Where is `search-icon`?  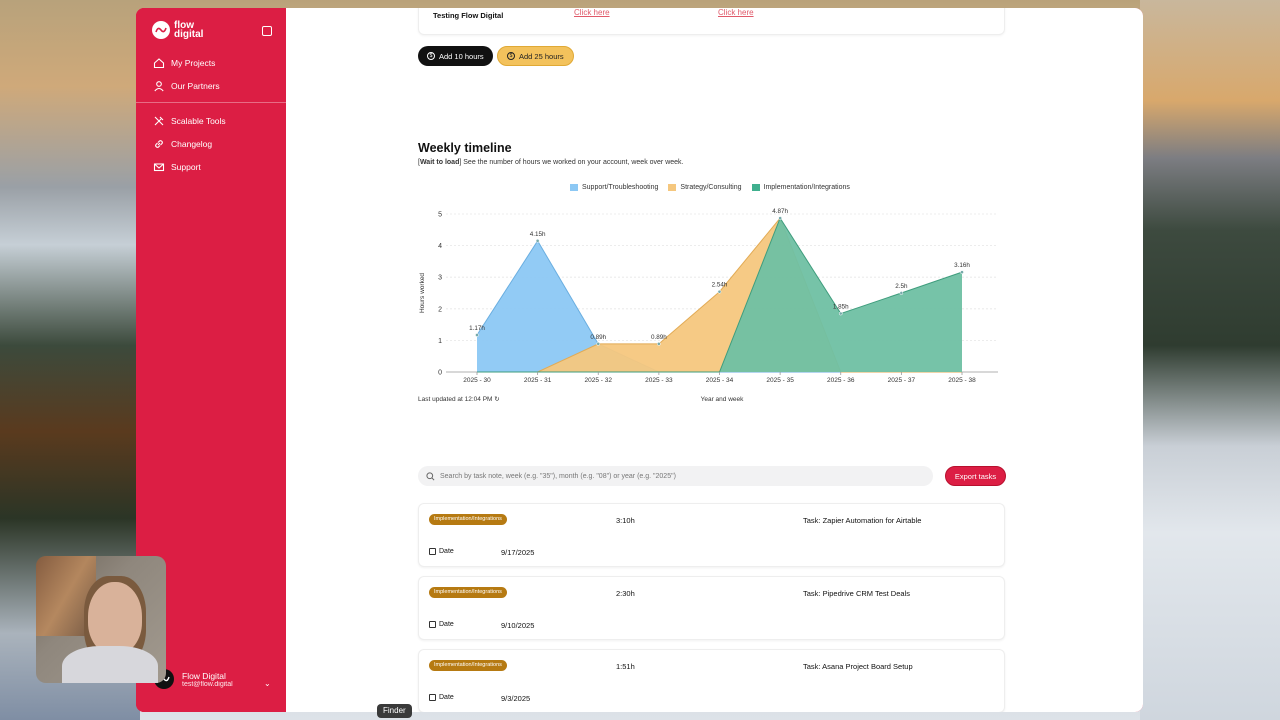 search-icon is located at coordinates (430, 475).